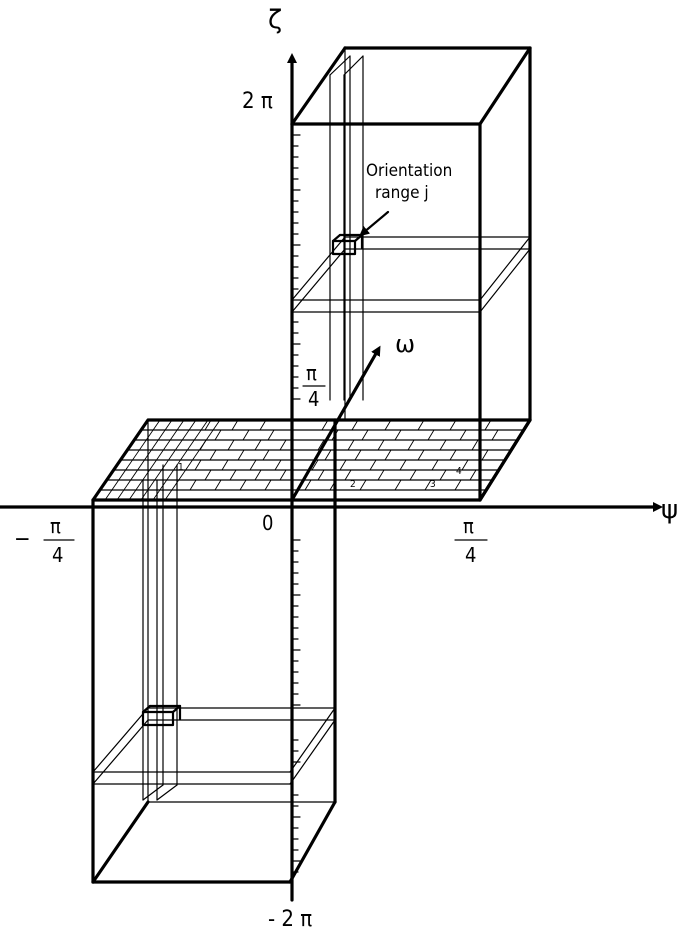 The image size is (687, 939). Describe the element at coordinates (257, 101) in the screenshot. I see `zeta-top-tick-label: 2 π` at that location.